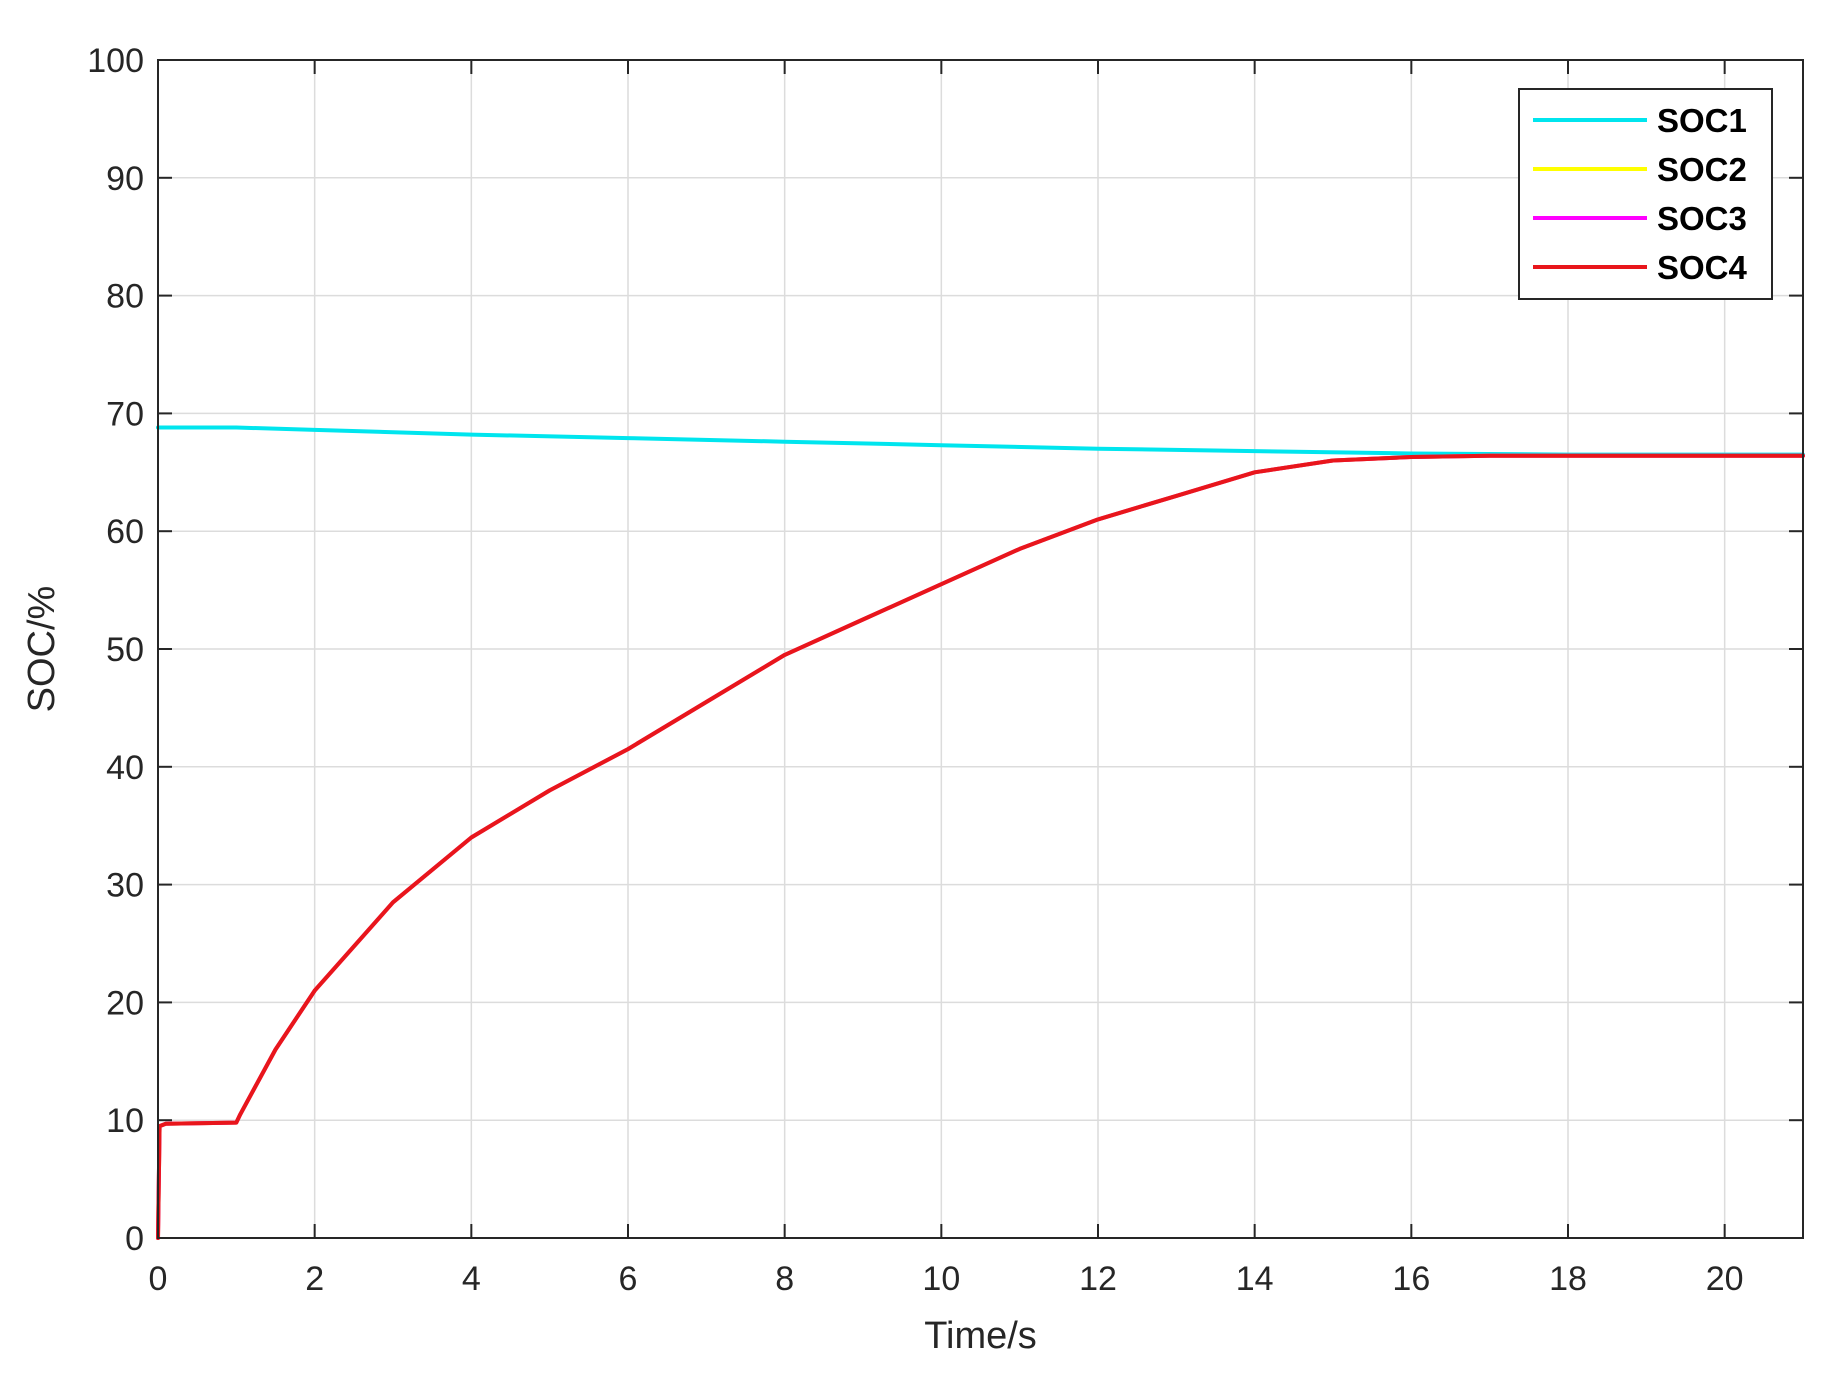 The image size is (1829, 1389). Describe the element at coordinates (134, 1239) in the screenshot. I see `y-tick-label: 0` at that location.